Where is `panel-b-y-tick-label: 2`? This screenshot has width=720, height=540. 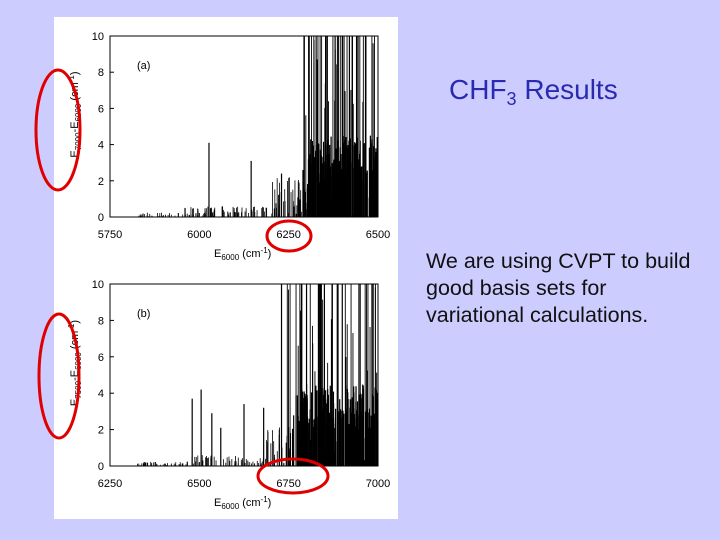
panel-b-y-tick-label: 2 is located at coordinates (101, 431).